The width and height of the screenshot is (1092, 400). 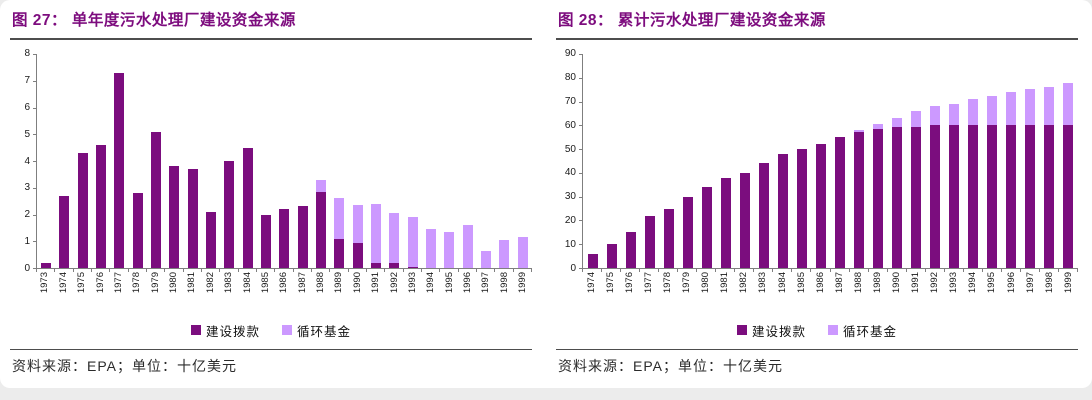 What do you see at coordinates (954, 283) in the screenshot?
I see `x-axis-year-label: 1993` at bounding box center [954, 283].